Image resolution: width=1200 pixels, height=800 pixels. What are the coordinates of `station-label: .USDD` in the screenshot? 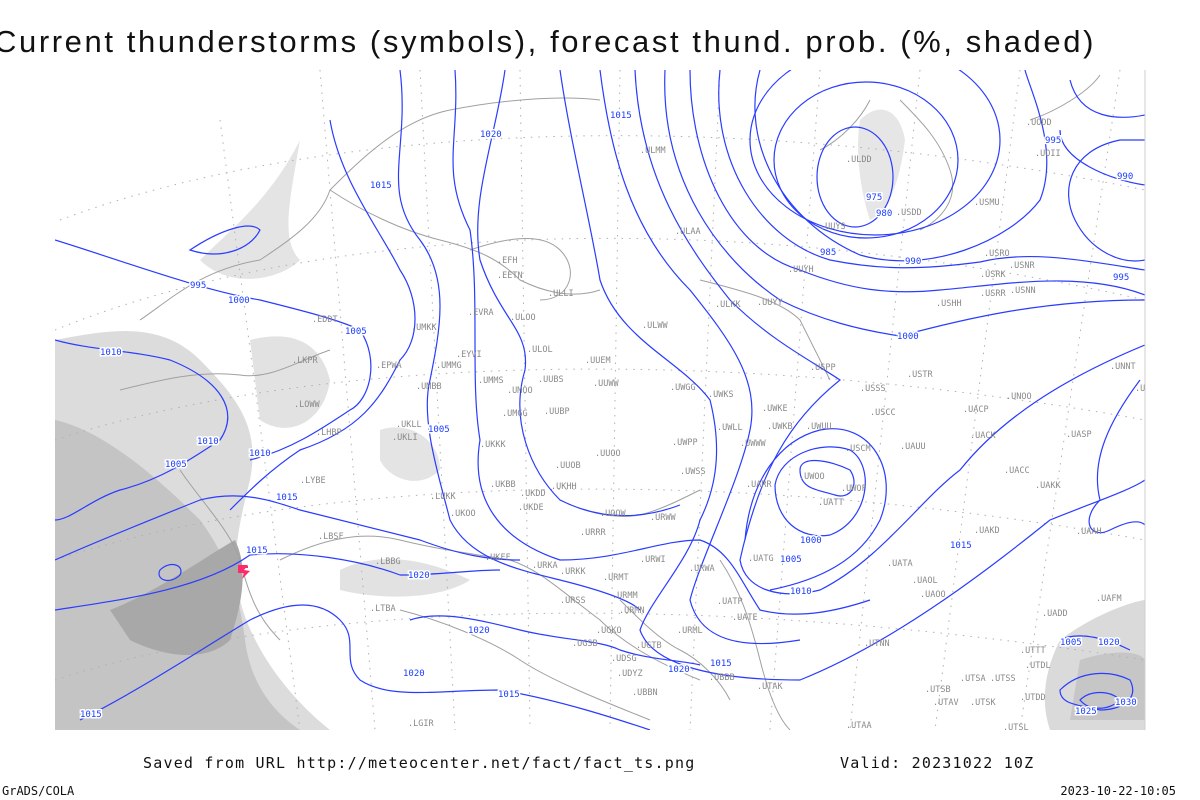 It's located at (909, 213).